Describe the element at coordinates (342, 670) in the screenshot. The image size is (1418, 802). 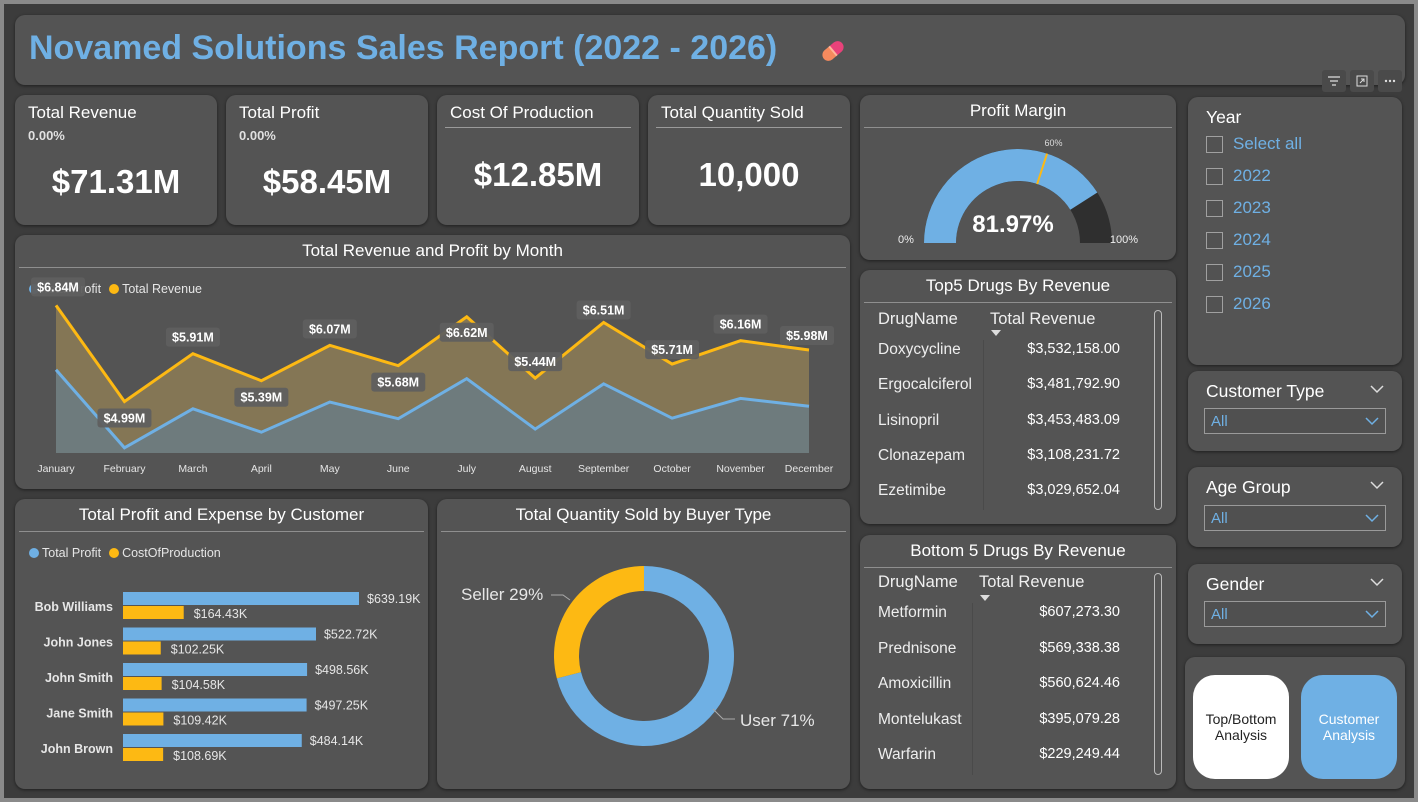
I see `bar-value-label: $498.56K` at that location.